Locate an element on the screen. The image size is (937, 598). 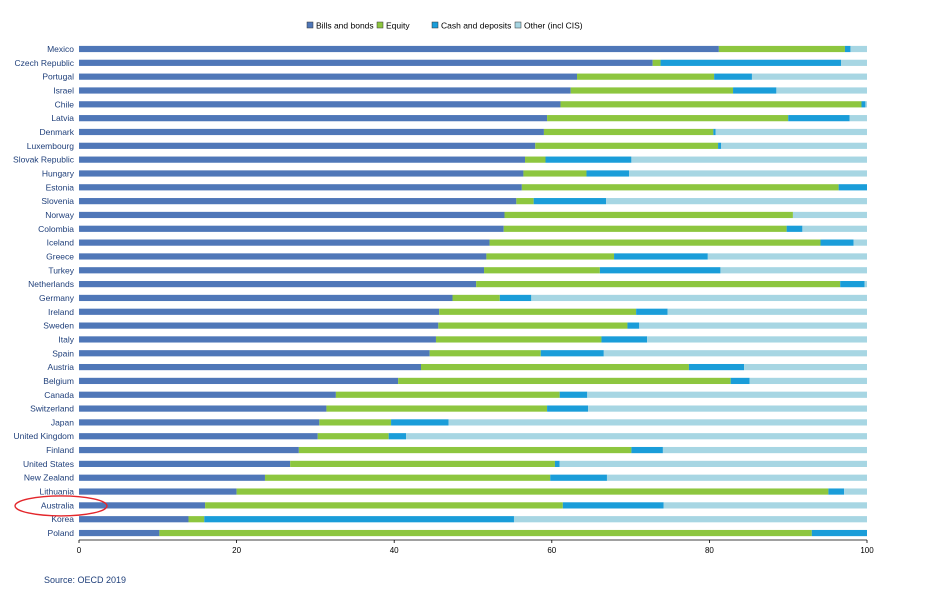
bar-colombia-cash-and-deposits is located at coordinates (794, 228).